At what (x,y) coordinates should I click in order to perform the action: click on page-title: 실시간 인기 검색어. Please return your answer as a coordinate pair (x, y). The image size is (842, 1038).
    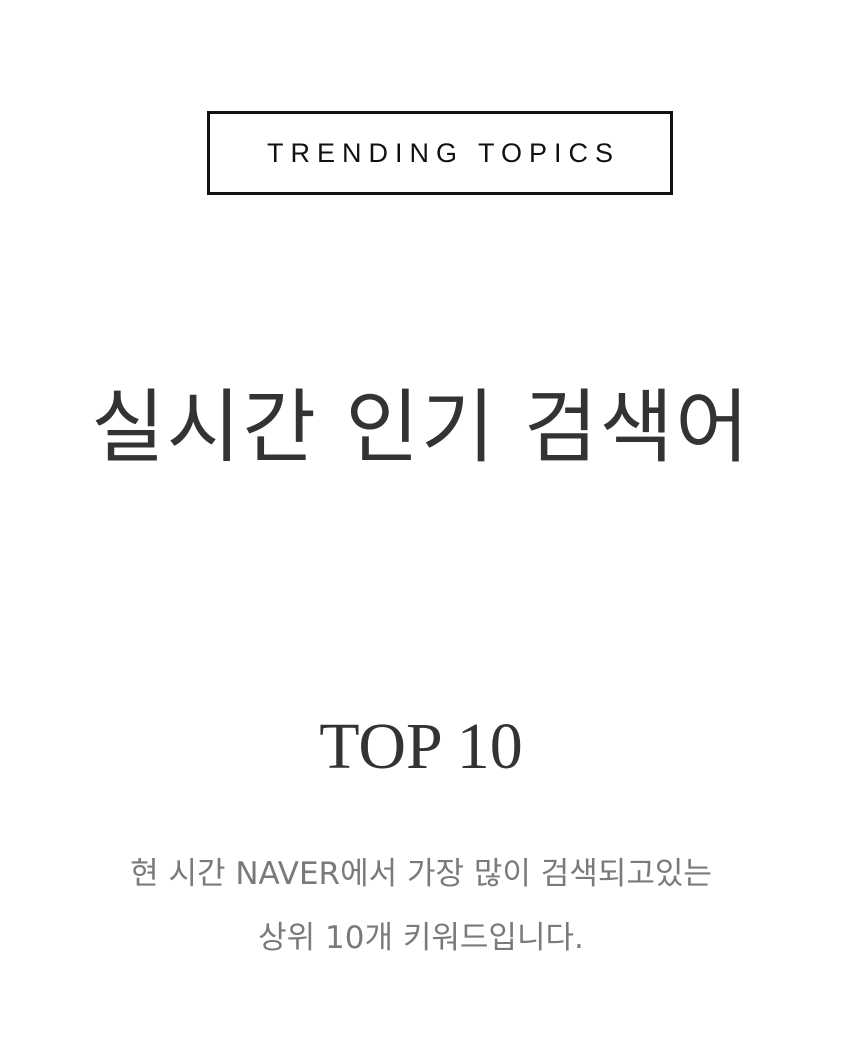
    Looking at the image, I should click on (421, 427).